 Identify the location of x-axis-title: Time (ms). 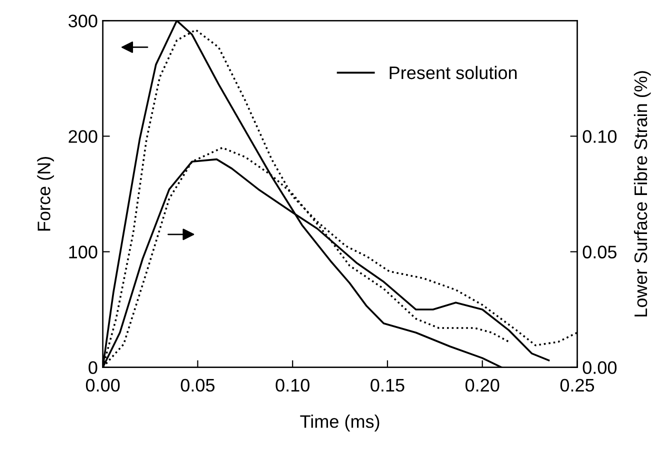
(340, 423).